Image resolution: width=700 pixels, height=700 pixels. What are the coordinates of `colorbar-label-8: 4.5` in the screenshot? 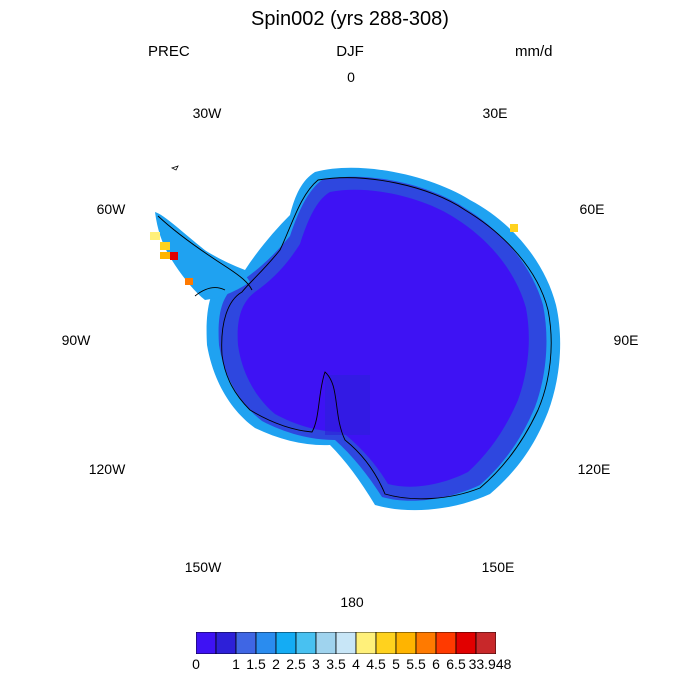 It's located at (376, 664).